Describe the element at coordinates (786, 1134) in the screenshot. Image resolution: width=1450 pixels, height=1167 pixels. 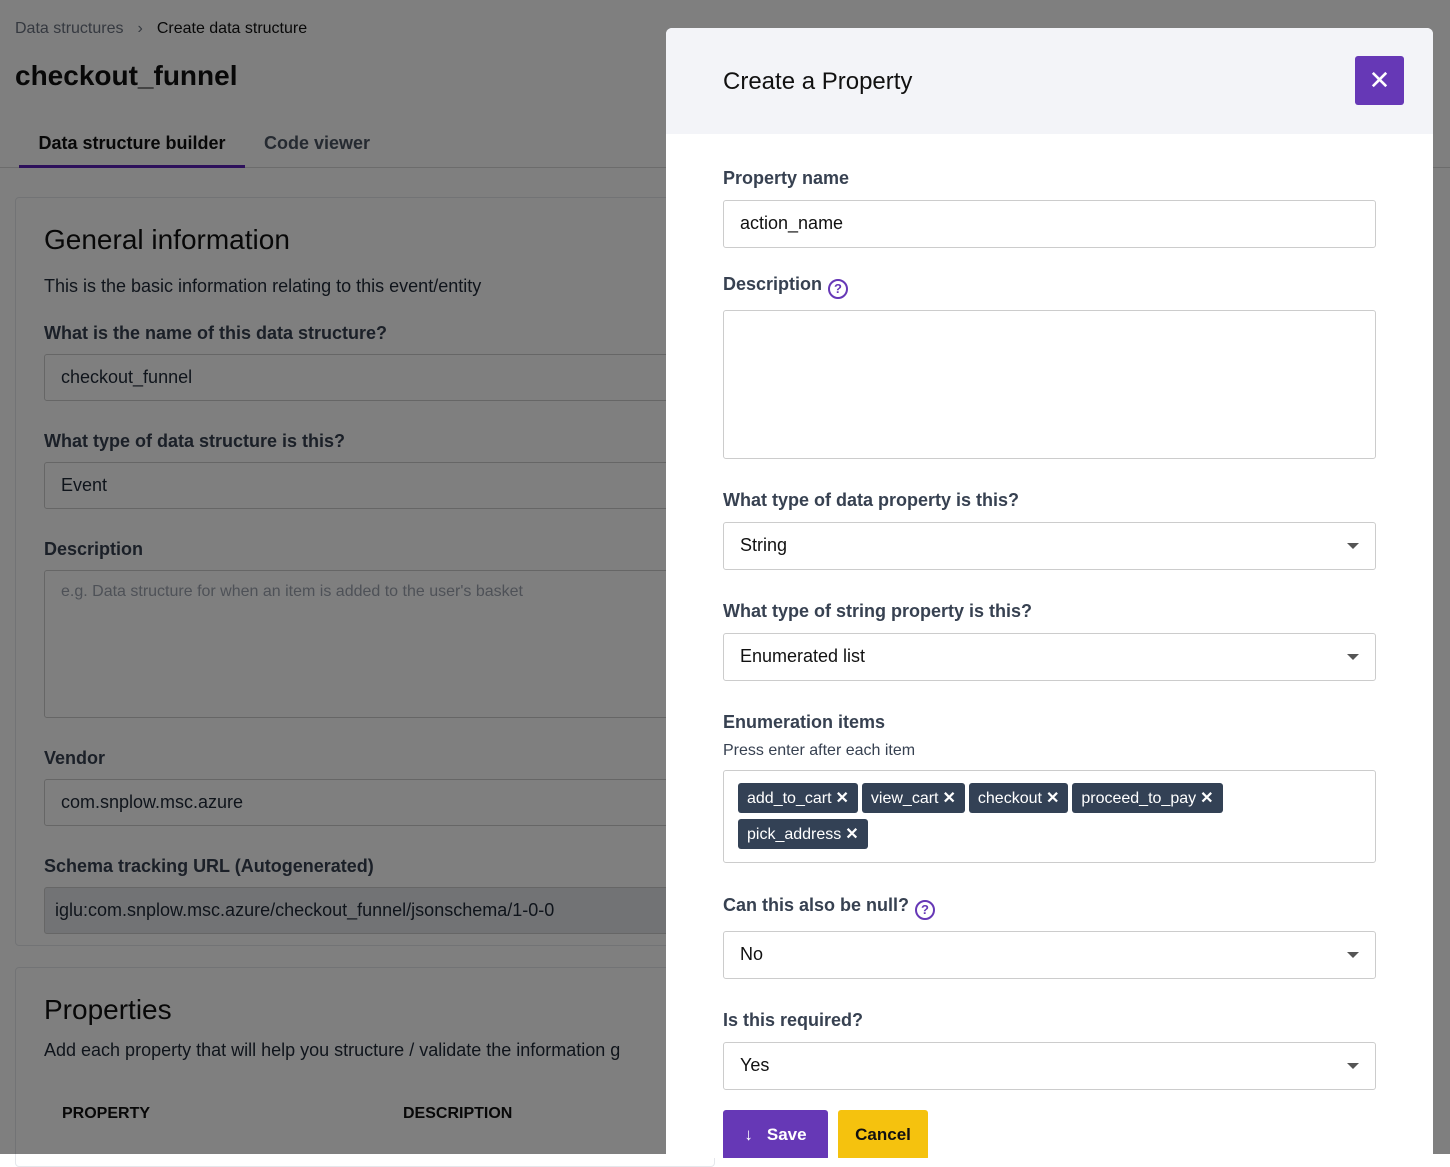
I see `save-label: Save` at that location.